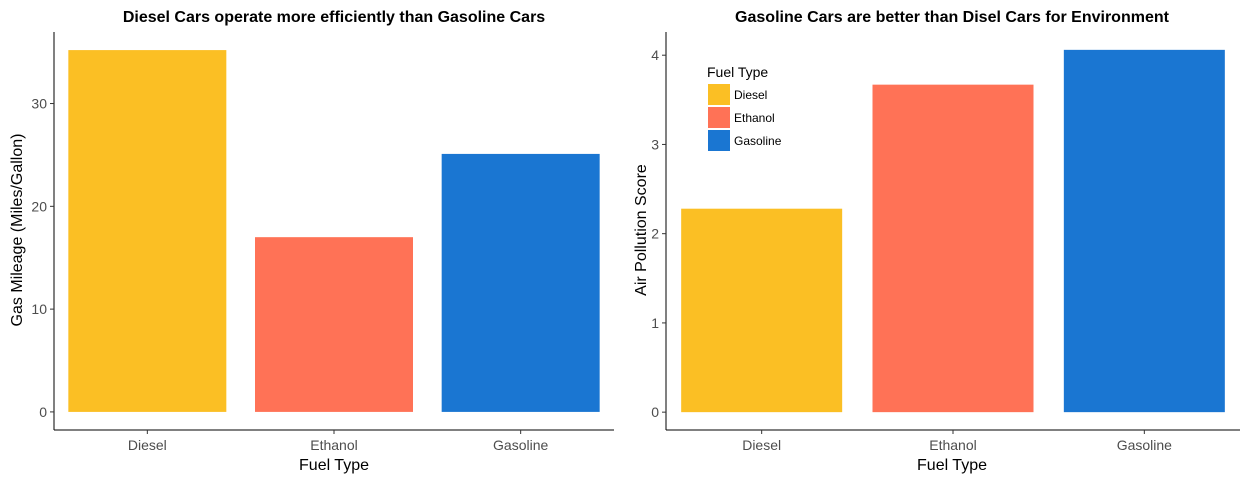  What do you see at coordinates (334, 465) in the screenshot?
I see `chart1-xlabel: Fuel Type` at bounding box center [334, 465].